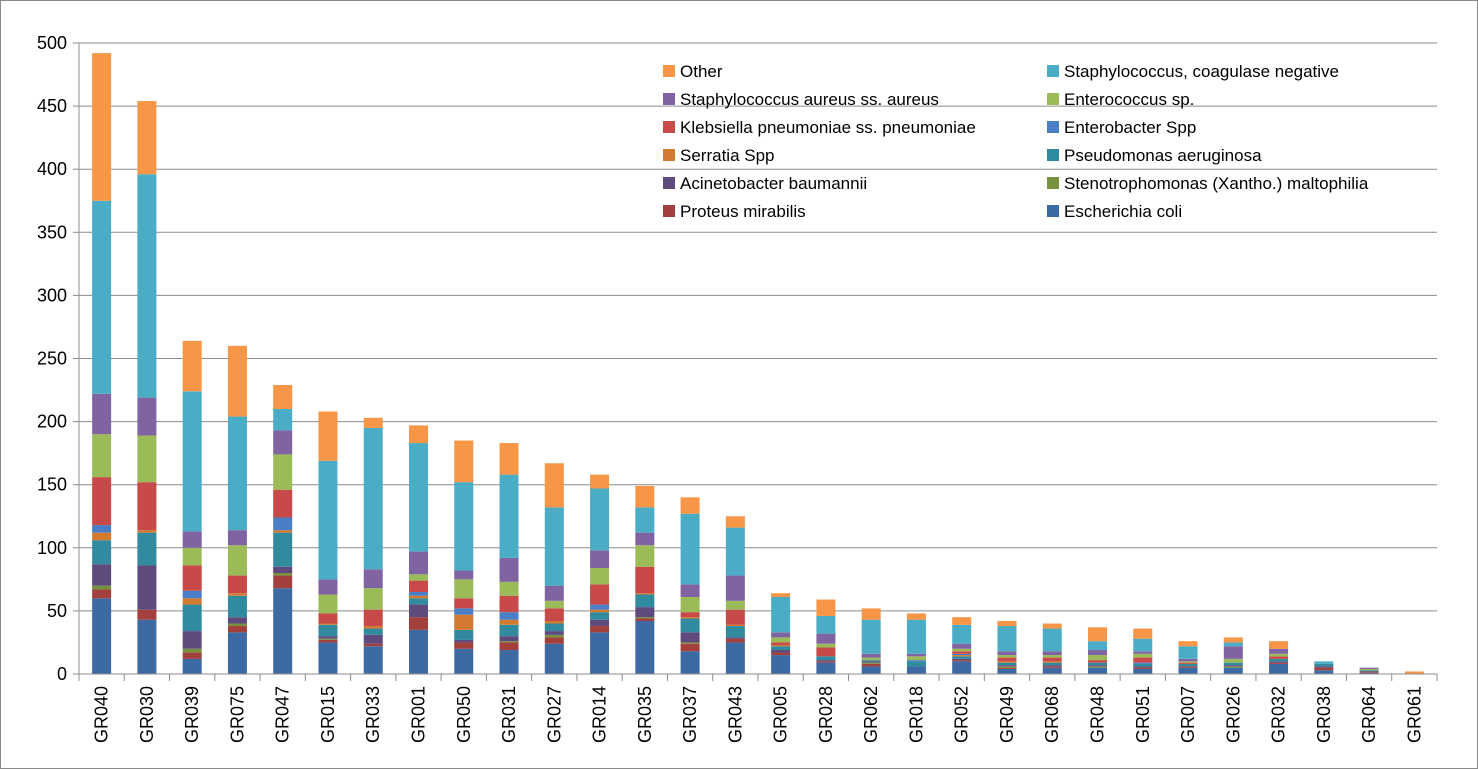 This screenshot has width=1478, height=769. What do you see at coordinates (690, 505) in the screenshot?
I see `bar-segment-gr037-s11` at bounding box center [690, 505].